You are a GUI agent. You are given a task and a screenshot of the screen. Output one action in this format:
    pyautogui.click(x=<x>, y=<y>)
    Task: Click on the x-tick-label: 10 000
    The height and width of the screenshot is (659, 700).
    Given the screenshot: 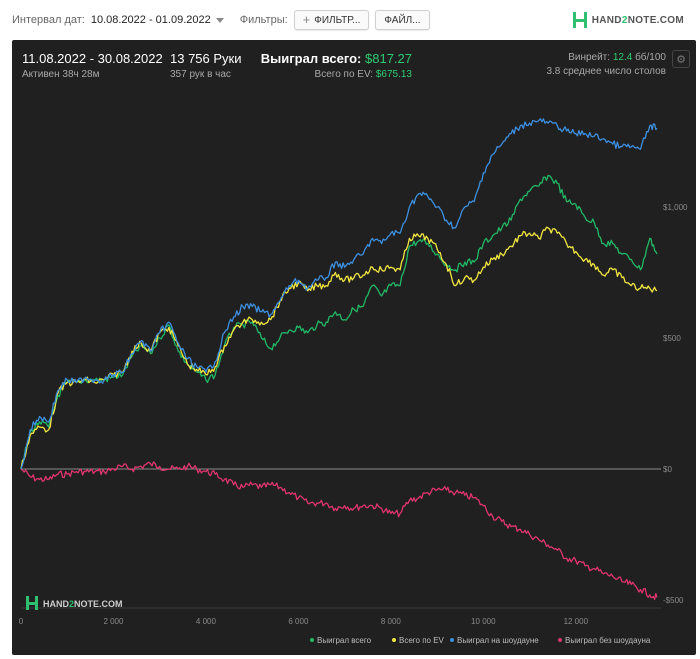 What is the action you would take?
    pyautogui.click(x=483, y=621)
    